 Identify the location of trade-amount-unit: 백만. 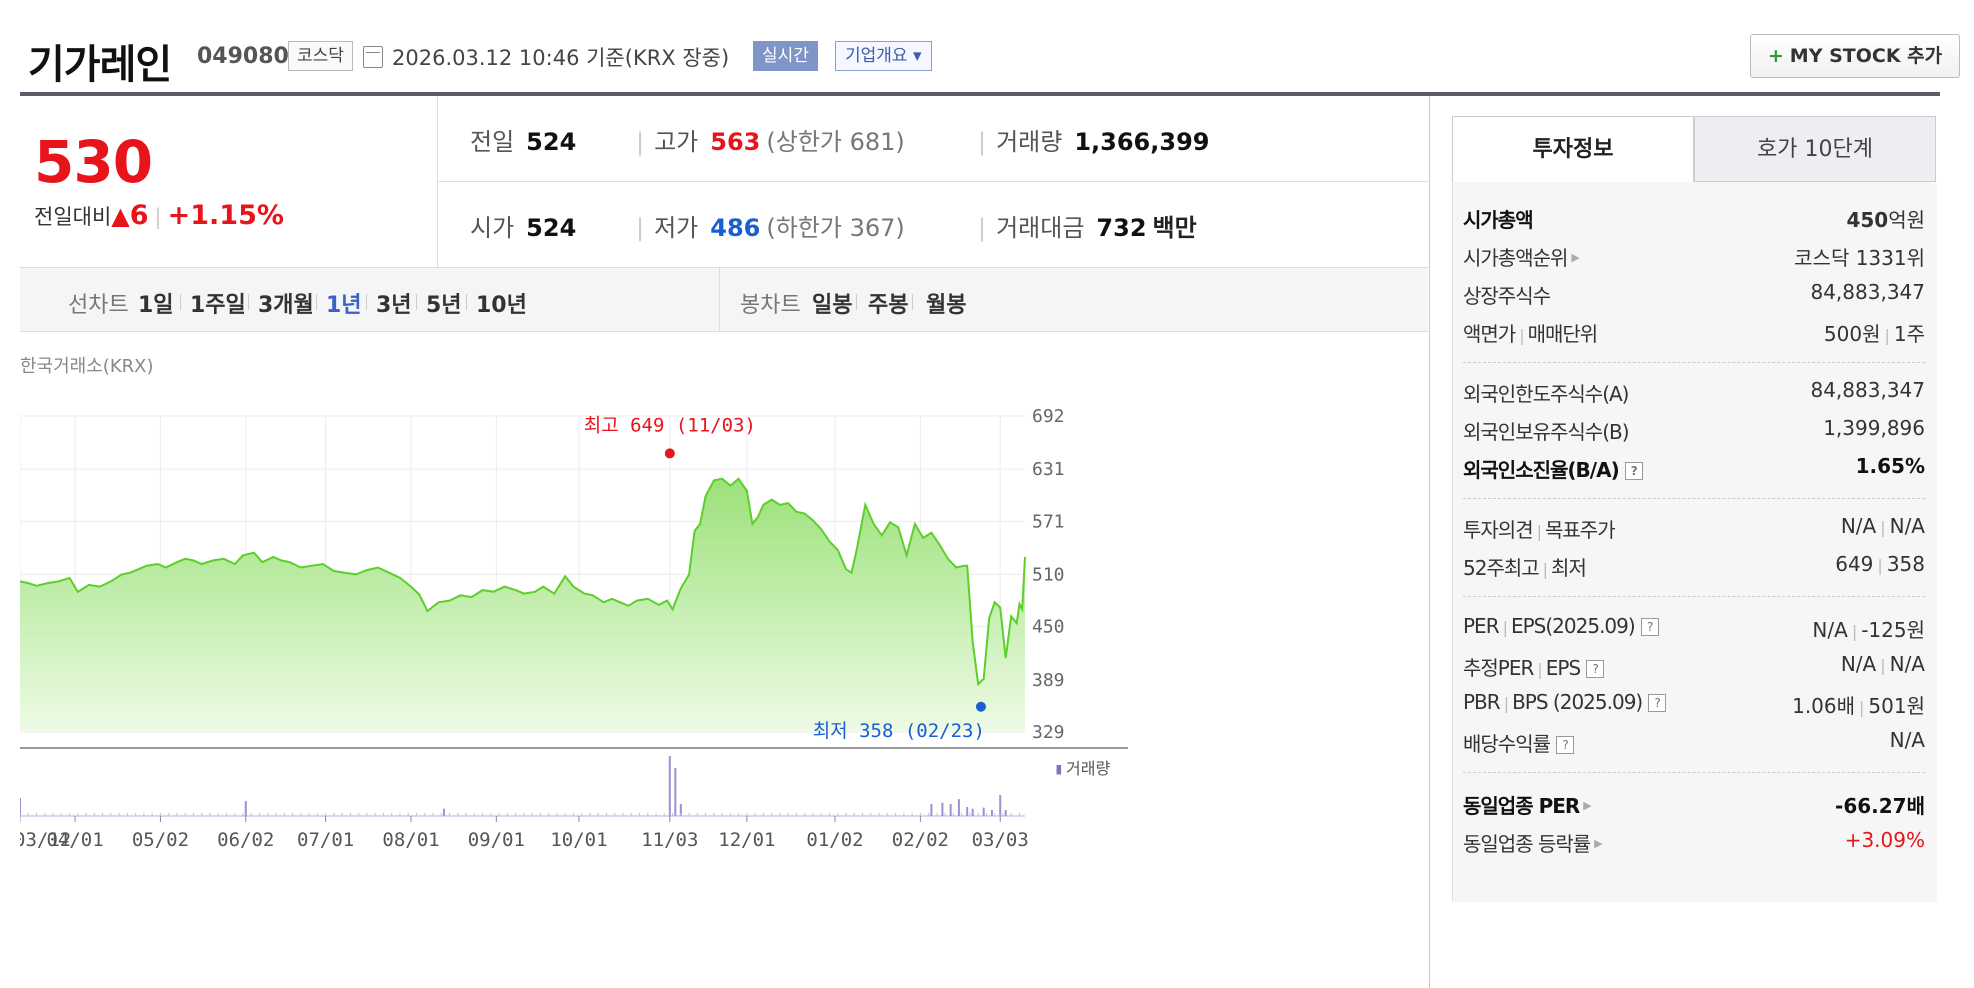
(1174, 228).